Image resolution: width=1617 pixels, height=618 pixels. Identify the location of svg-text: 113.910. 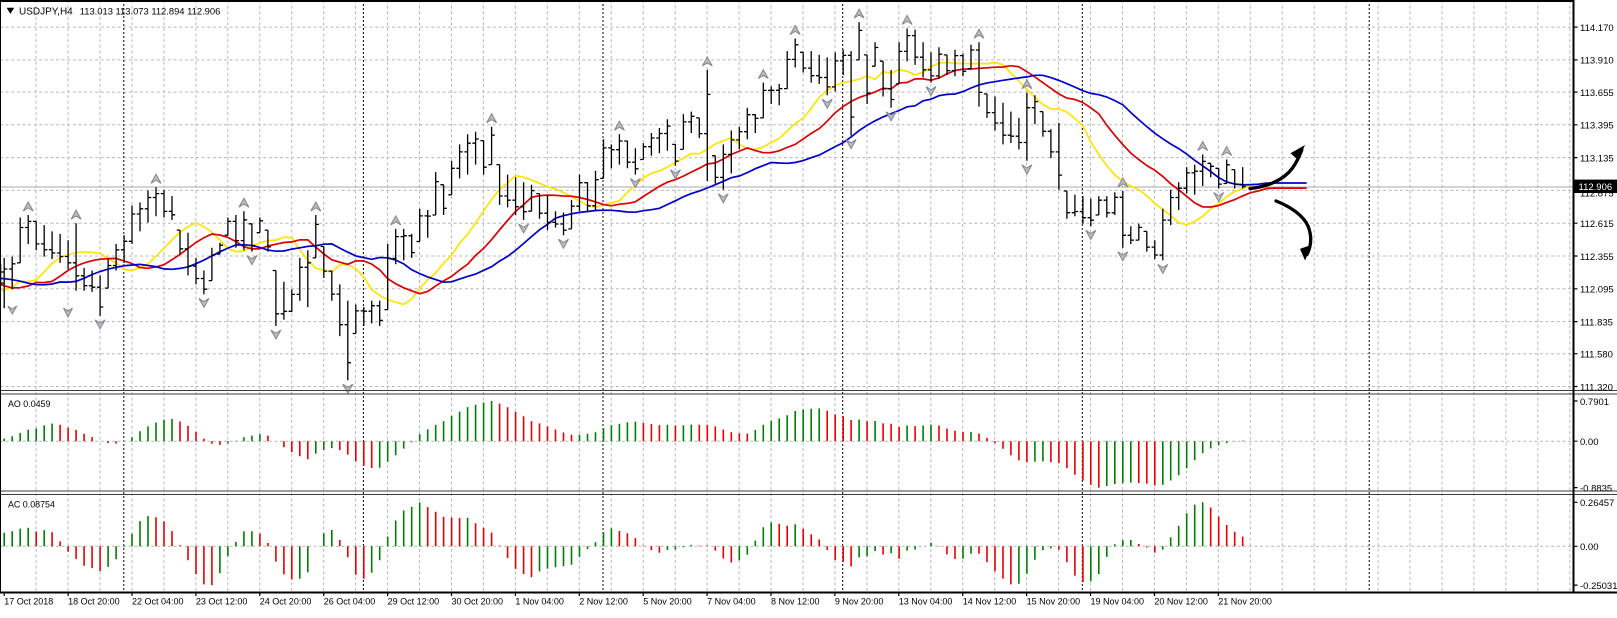
(1597, 61).